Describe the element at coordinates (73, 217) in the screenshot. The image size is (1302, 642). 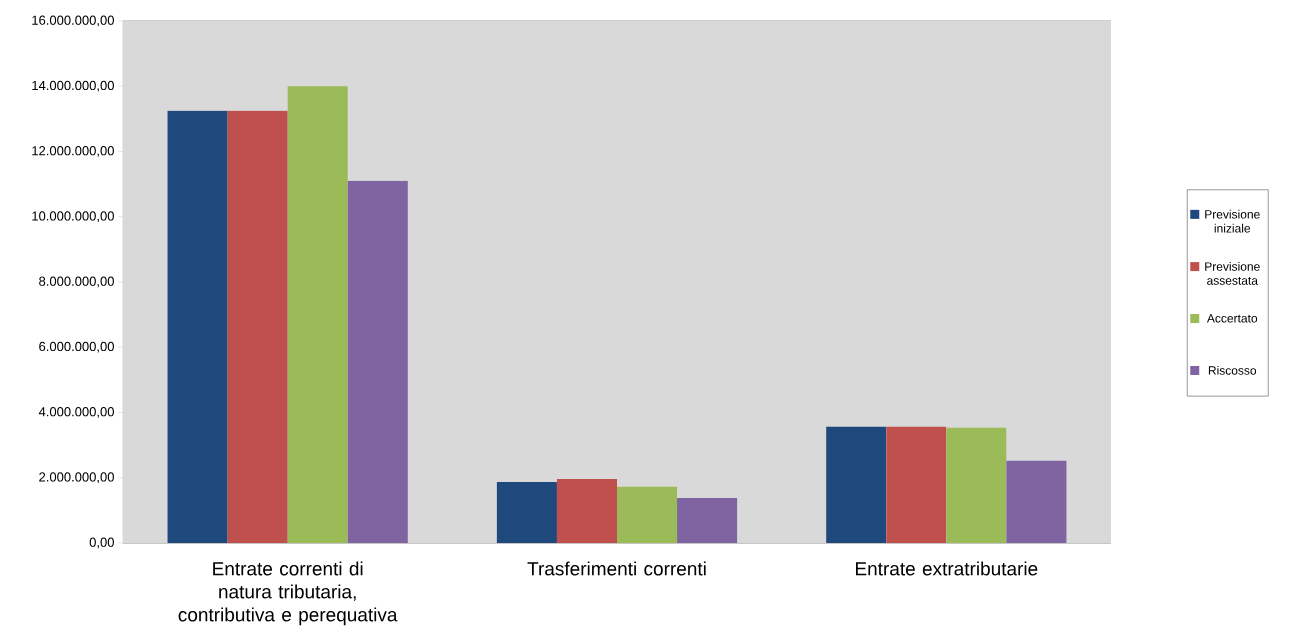
I see `y-tick-label: 10.000.000,00` at that location.